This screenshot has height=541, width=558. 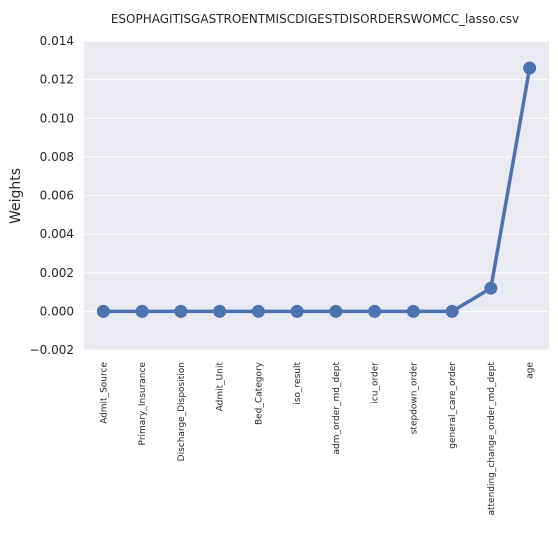 What do you see at coordinates (531, 370) in the screenshot?
I see `x-tick-label: age` at bounding box center [531, 370].